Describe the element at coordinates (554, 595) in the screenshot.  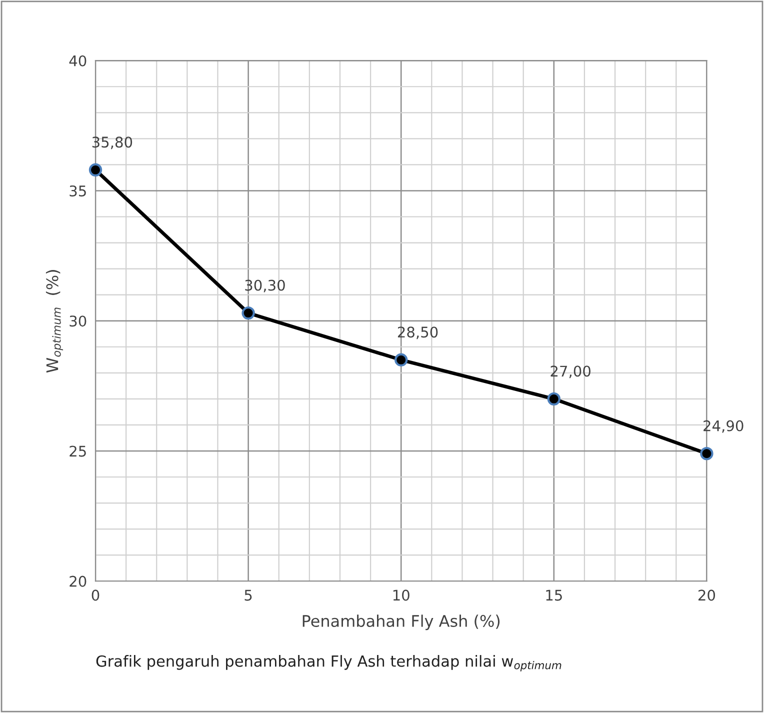
I see `x-tick-label: 15` at that location.